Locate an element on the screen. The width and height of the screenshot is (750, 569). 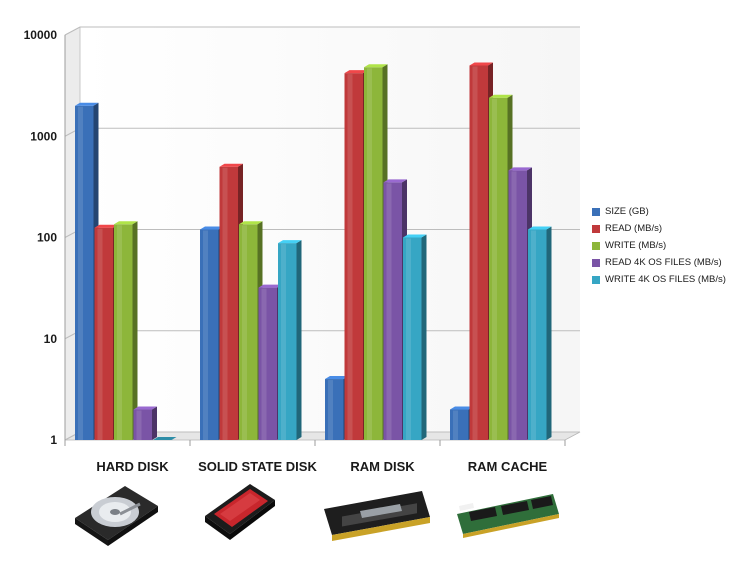
legend-item: READ (MB/s) is located at coordinates (659, 228).